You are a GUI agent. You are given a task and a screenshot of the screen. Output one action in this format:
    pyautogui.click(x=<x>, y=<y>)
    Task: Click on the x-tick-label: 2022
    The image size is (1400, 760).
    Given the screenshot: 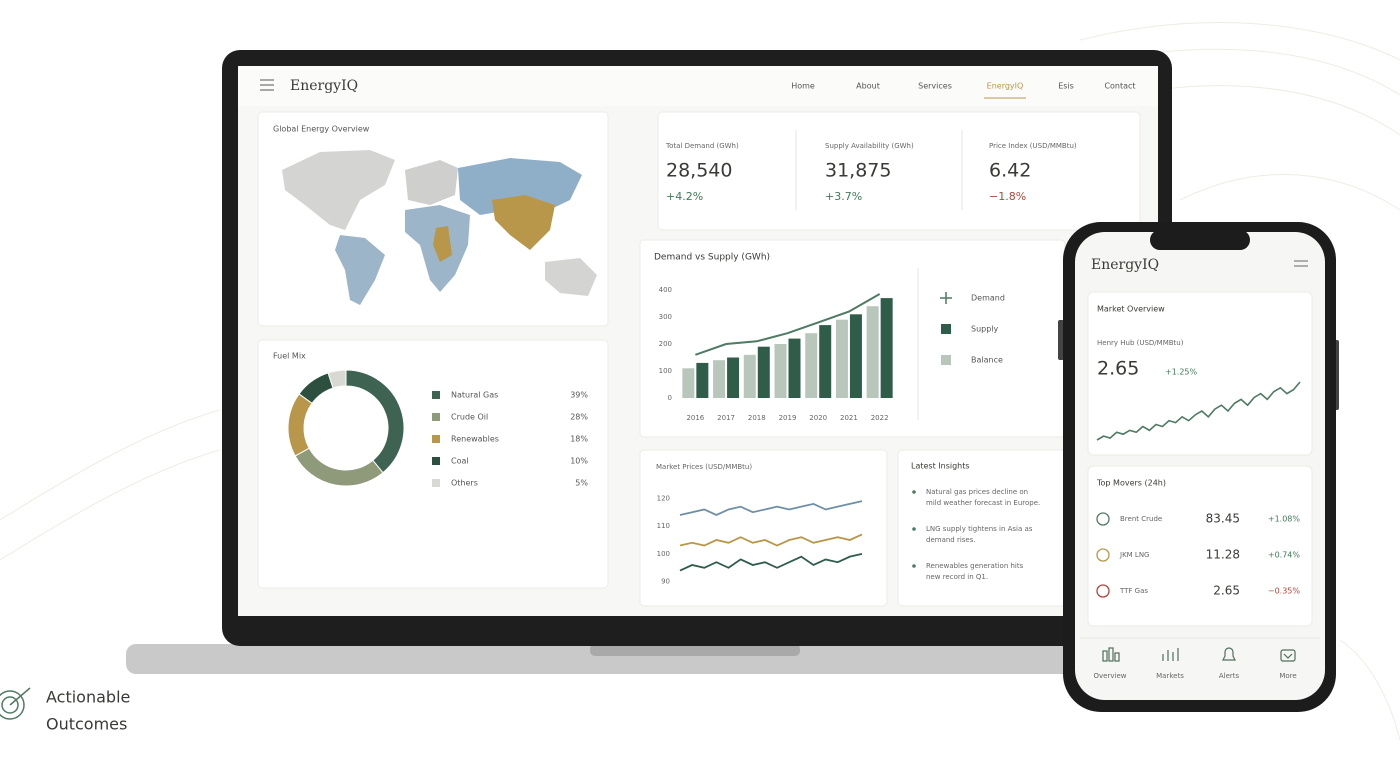 What is the action you would take?
    pyautogui.click(x=880, y=418)
    